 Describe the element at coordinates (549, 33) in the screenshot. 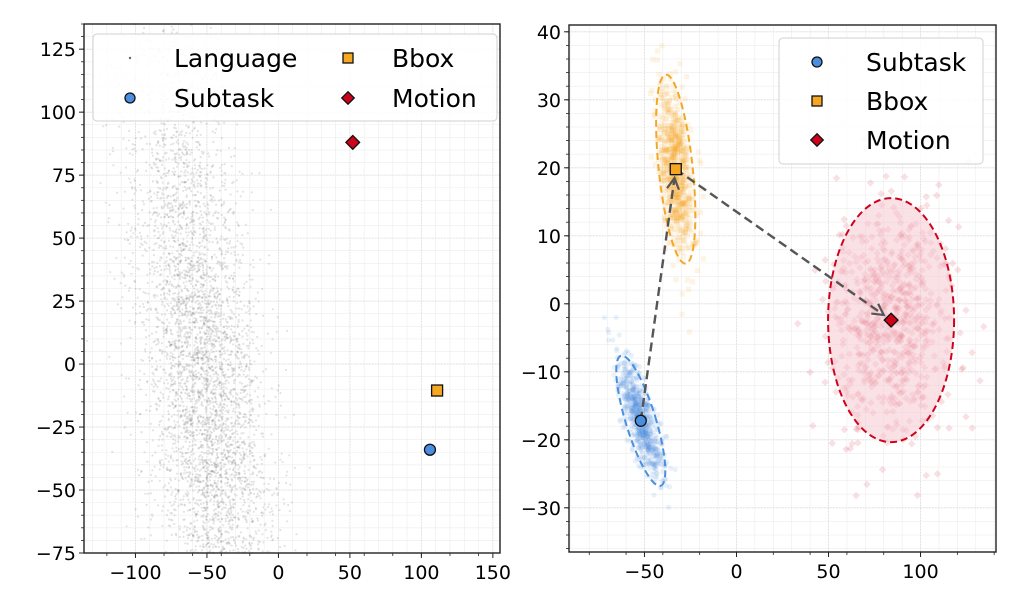

I see `y-tick-label: 40` at that location.